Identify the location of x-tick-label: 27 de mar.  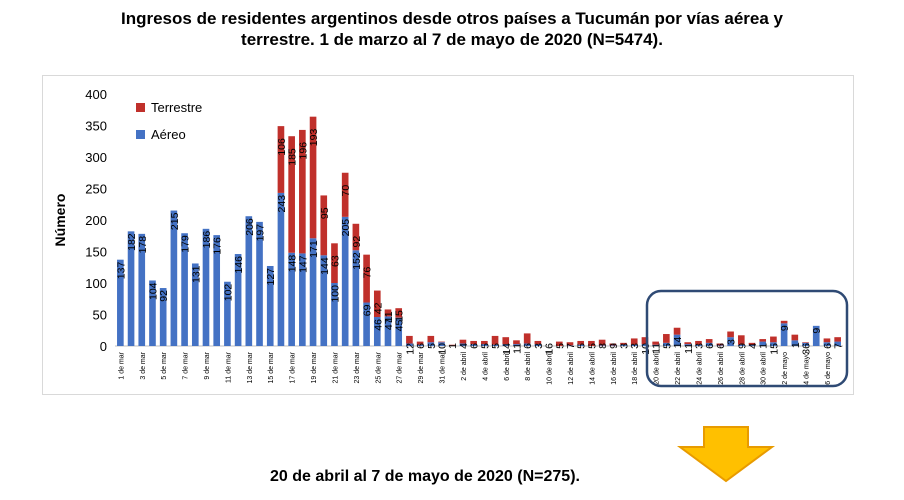
(400, 367).